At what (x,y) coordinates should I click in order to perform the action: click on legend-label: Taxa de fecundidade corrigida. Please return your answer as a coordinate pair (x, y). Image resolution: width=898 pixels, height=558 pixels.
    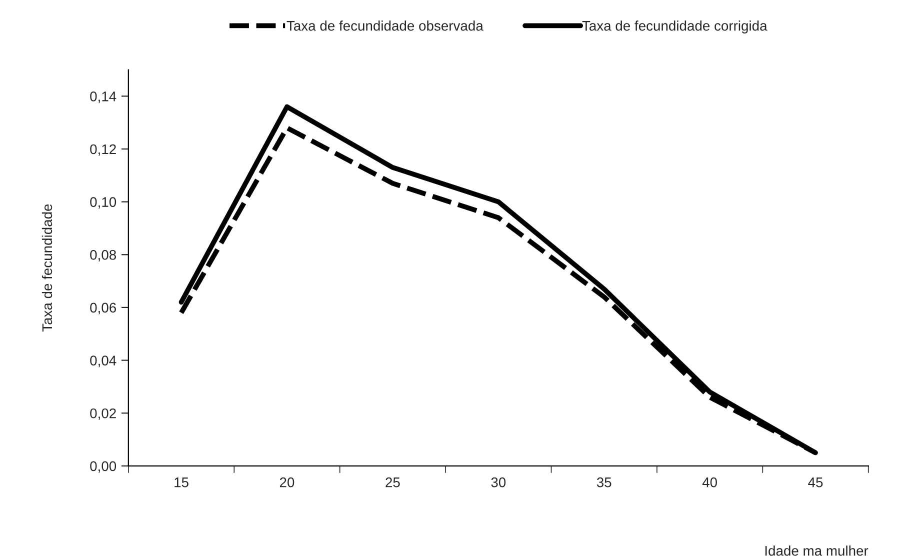
    Looking at the image, I should click on (675, 27).